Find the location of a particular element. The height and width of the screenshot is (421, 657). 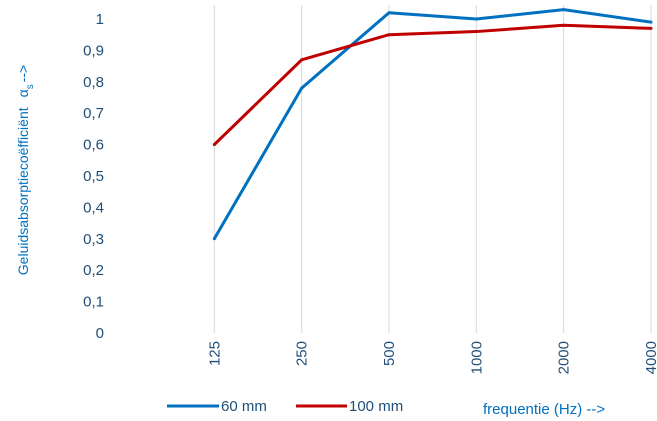

y-tick-label: 0,7 is located at coordinates (93, 113).